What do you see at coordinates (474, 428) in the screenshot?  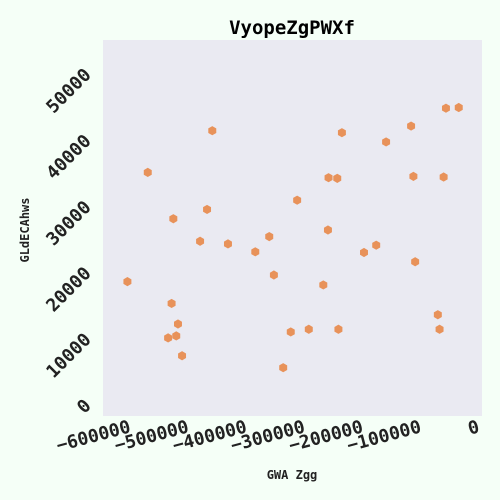 I see `x-tick-label: 0` at bounding box center [474, 428].